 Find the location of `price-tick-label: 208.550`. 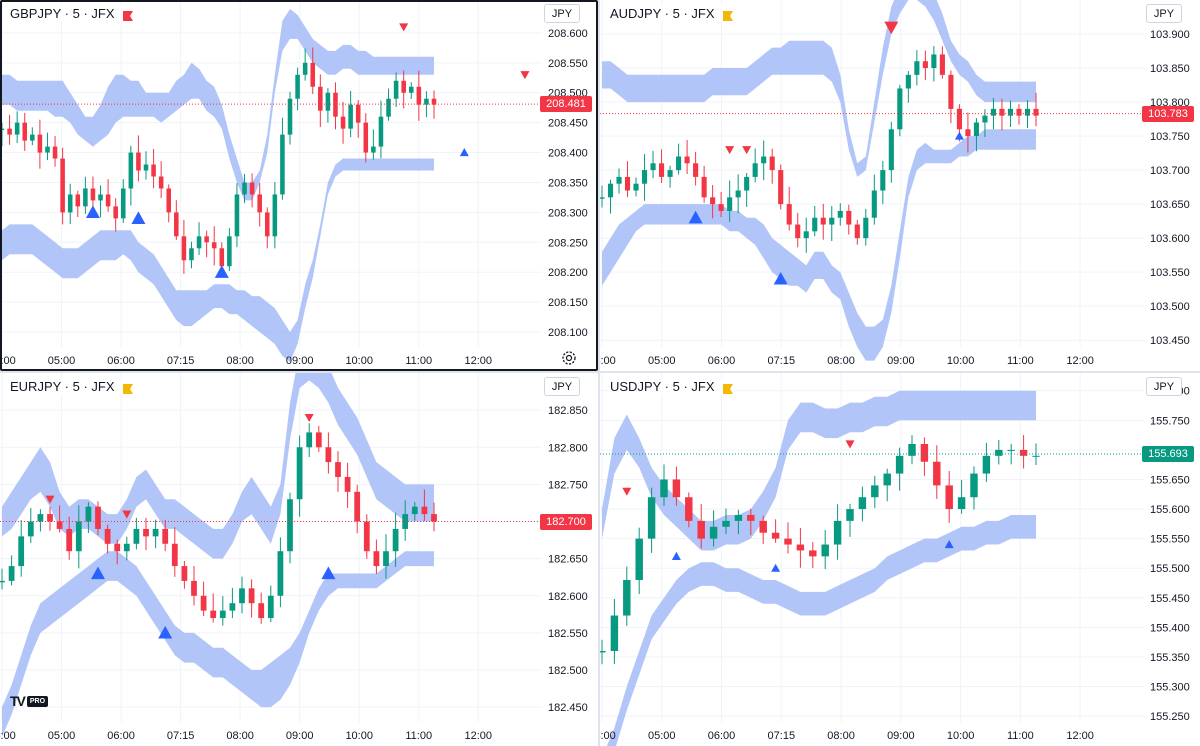

price-tick-label: 208.550 is located at coordinates (568, 64).